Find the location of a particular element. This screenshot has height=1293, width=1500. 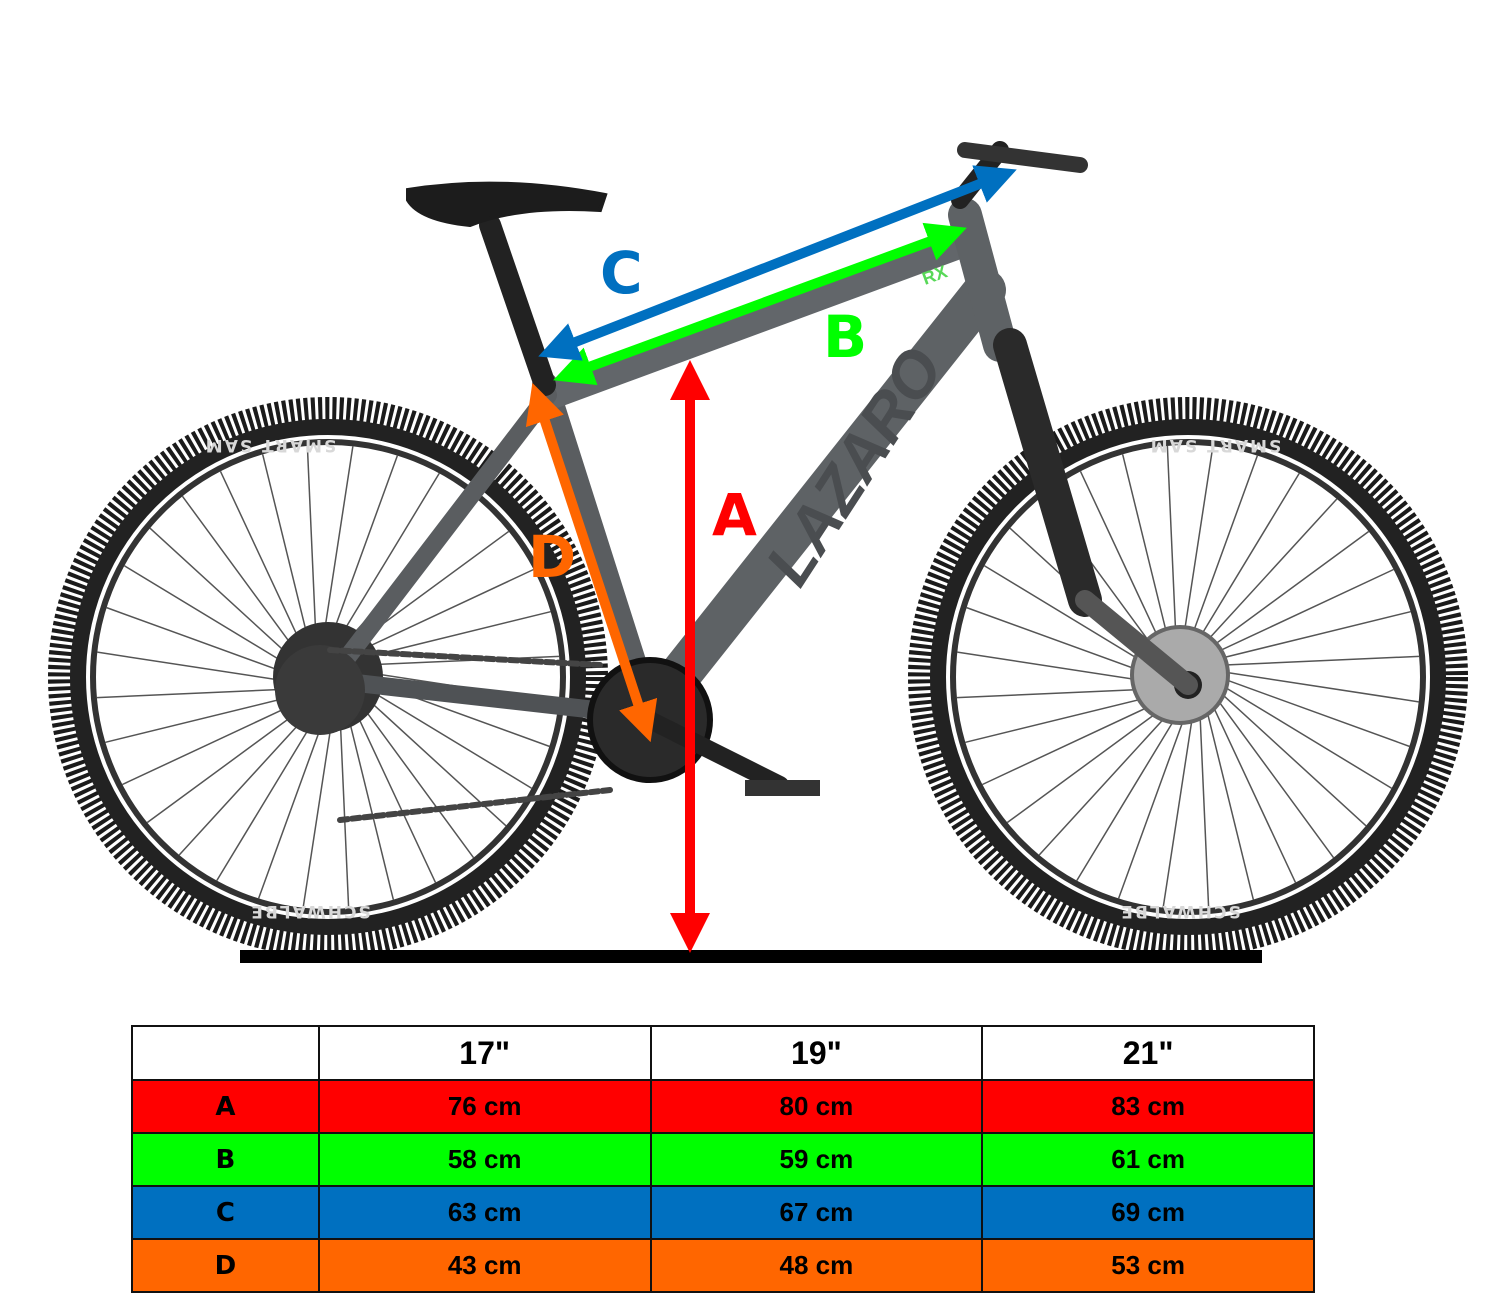

table-cell: 76 cm is located at coordinates (484, 1106).